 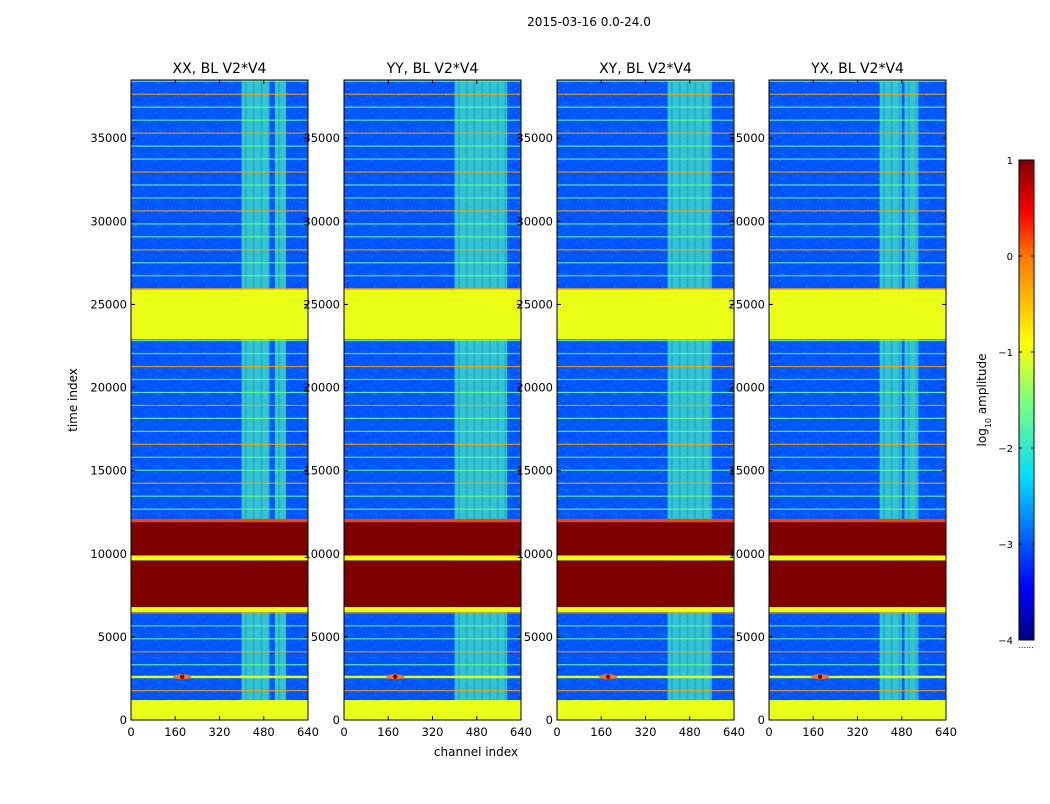 I want to click on x-tick-label: 320, so click(x=858, y=732).